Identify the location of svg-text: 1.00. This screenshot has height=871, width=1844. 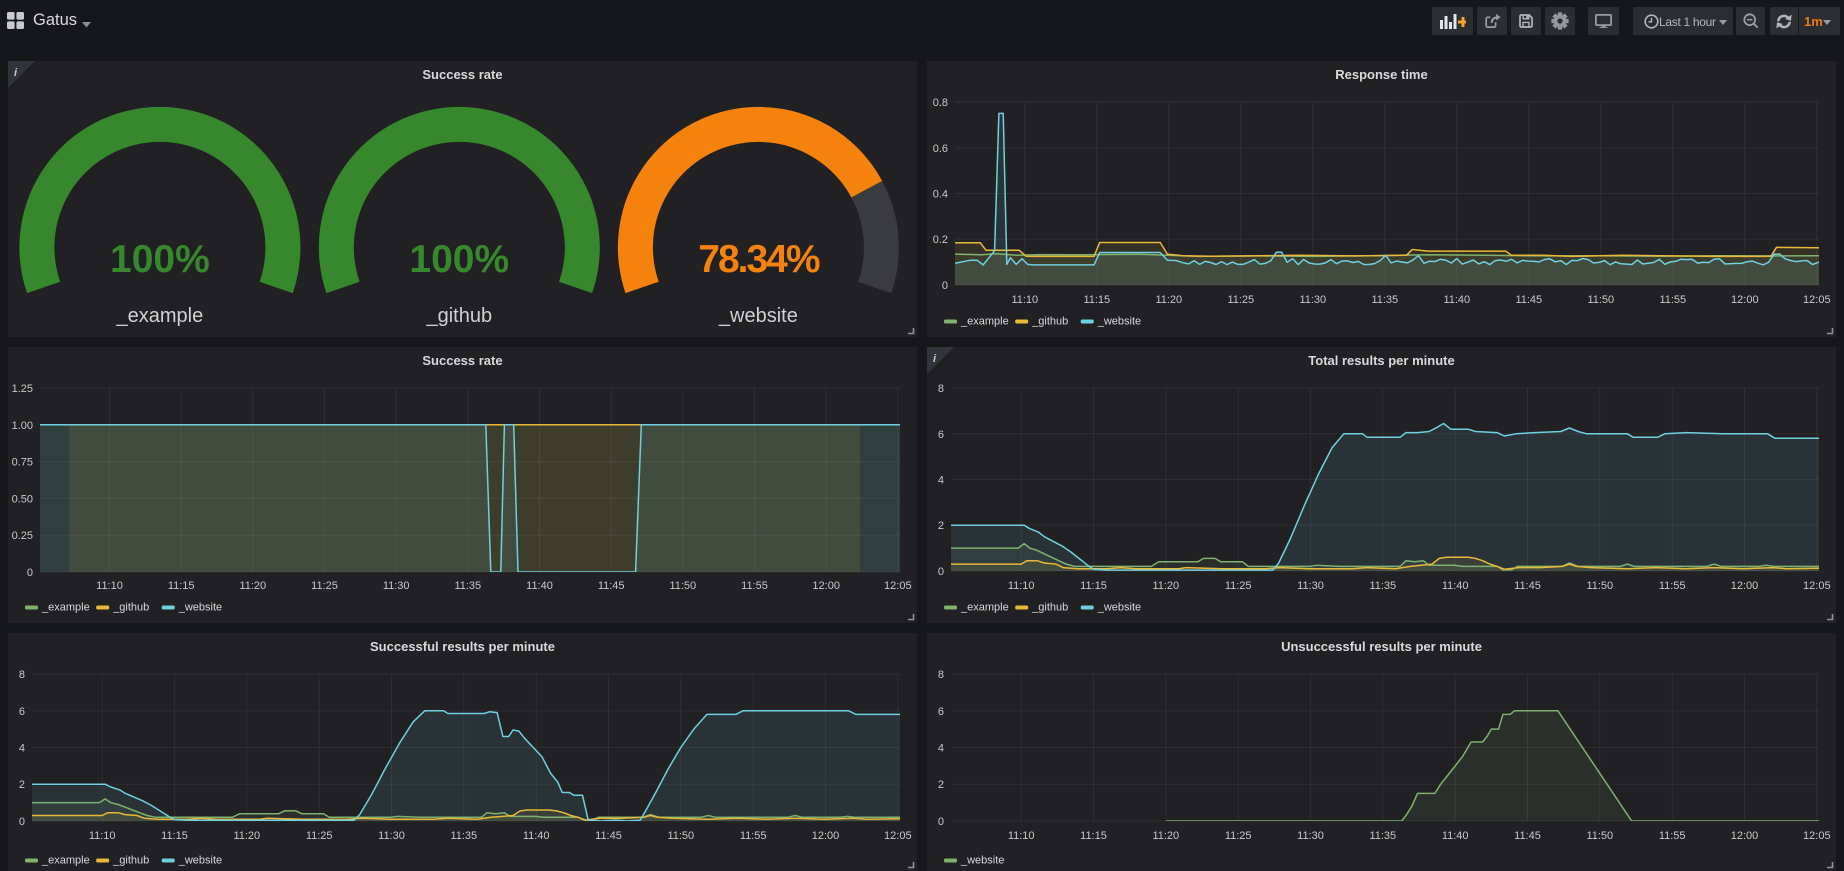
(22, 426).